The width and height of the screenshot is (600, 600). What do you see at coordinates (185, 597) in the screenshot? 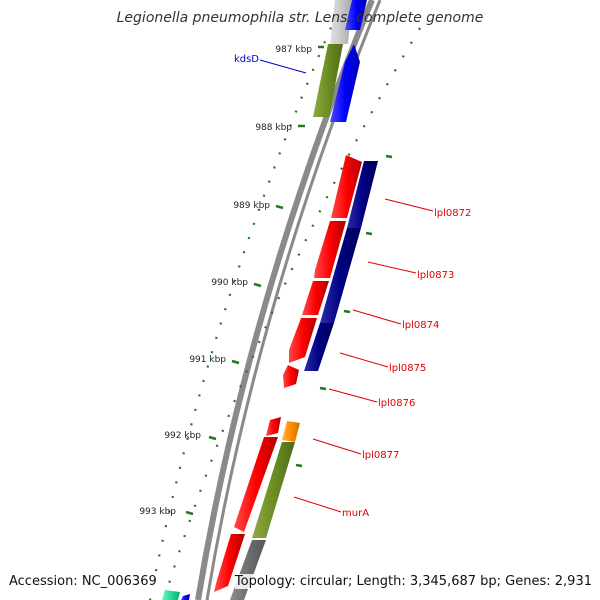
I see `gene-blue-bottom` at bounding box center [185, 597].